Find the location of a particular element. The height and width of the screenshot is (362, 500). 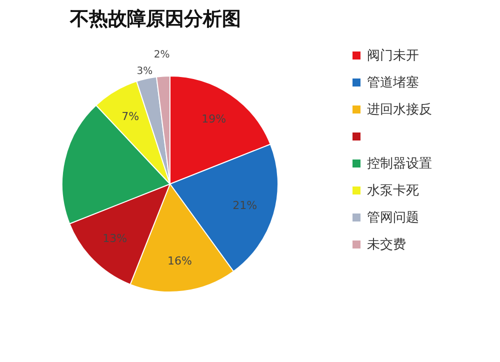

data-label: 7% is located at coordinates (131, 116).